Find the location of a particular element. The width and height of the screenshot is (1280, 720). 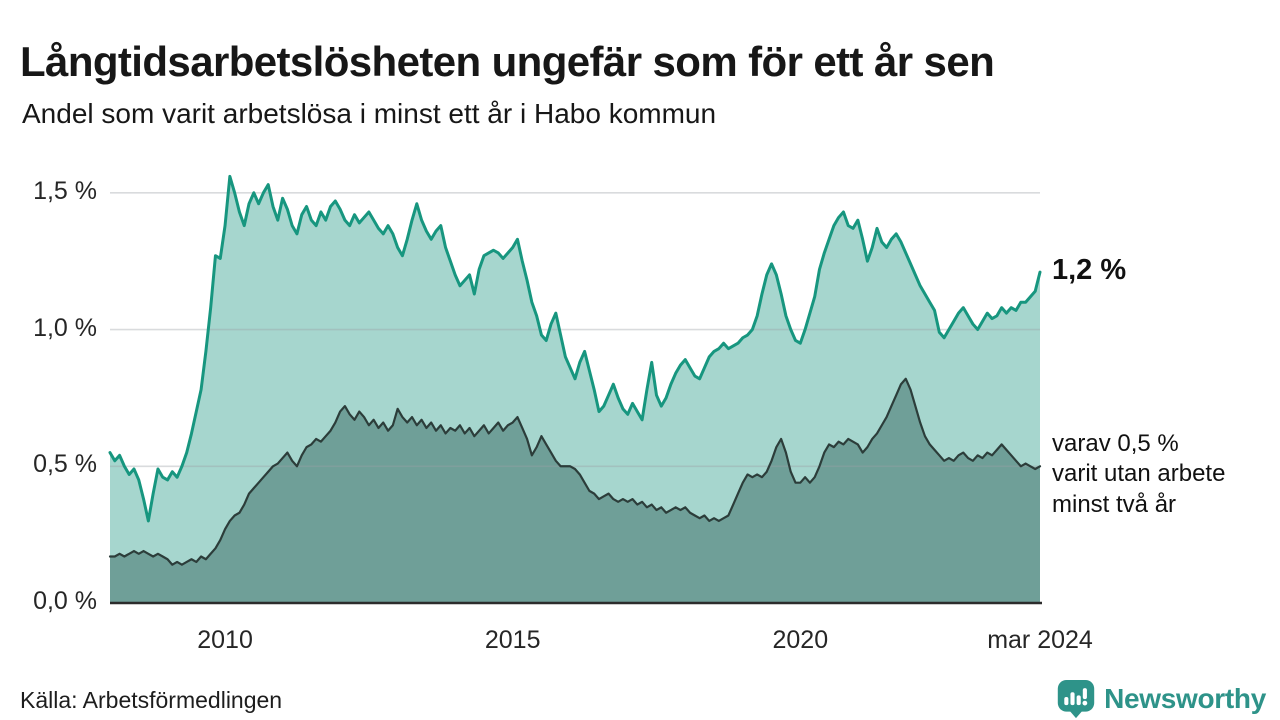

y-axis-tick-label: 0,0 % is located at coordinates (65, 601).